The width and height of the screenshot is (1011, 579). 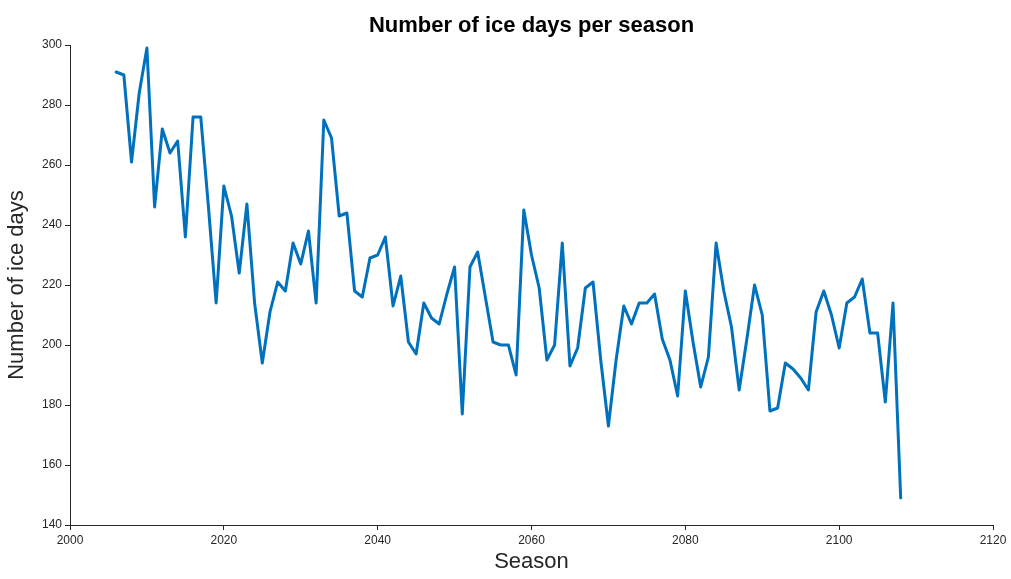 I want to click on x-tick-label: 2120, so click(x=993, y=539).